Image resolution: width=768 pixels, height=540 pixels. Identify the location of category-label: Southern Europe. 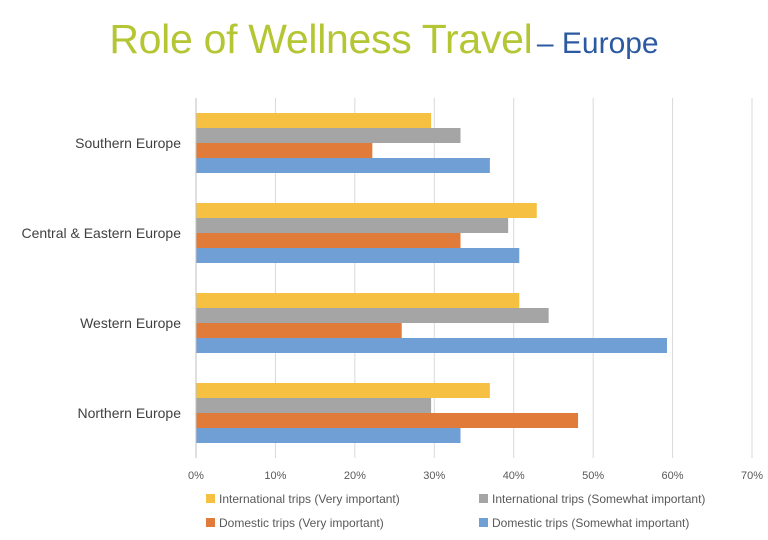
(128, 143).